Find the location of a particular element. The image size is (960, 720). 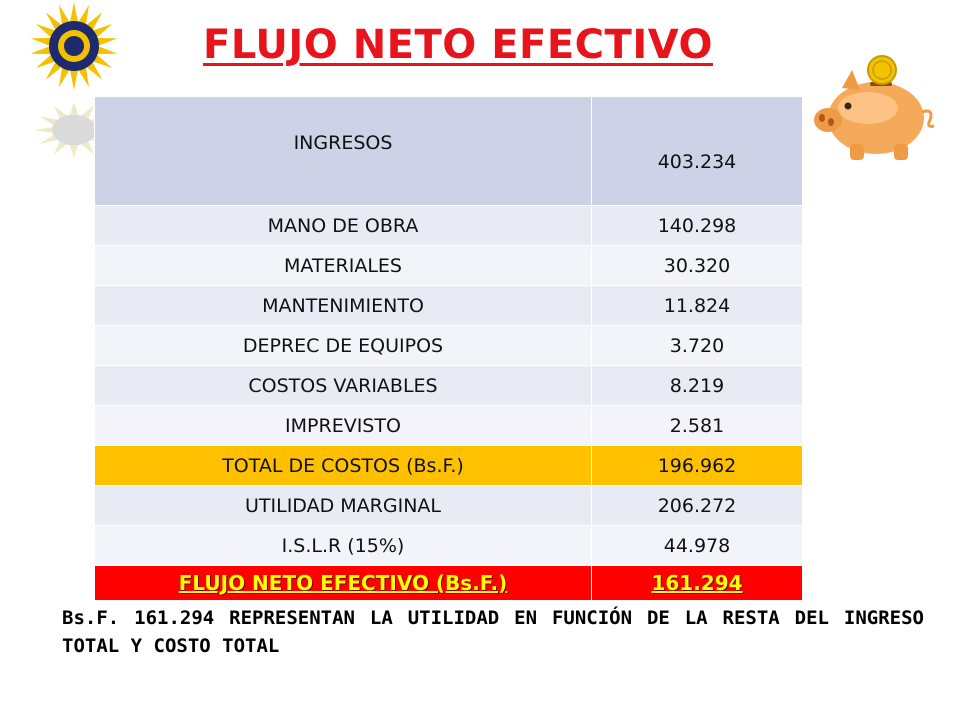

row-label: MANTENIMIENTO is located at coordinates (343, 305).